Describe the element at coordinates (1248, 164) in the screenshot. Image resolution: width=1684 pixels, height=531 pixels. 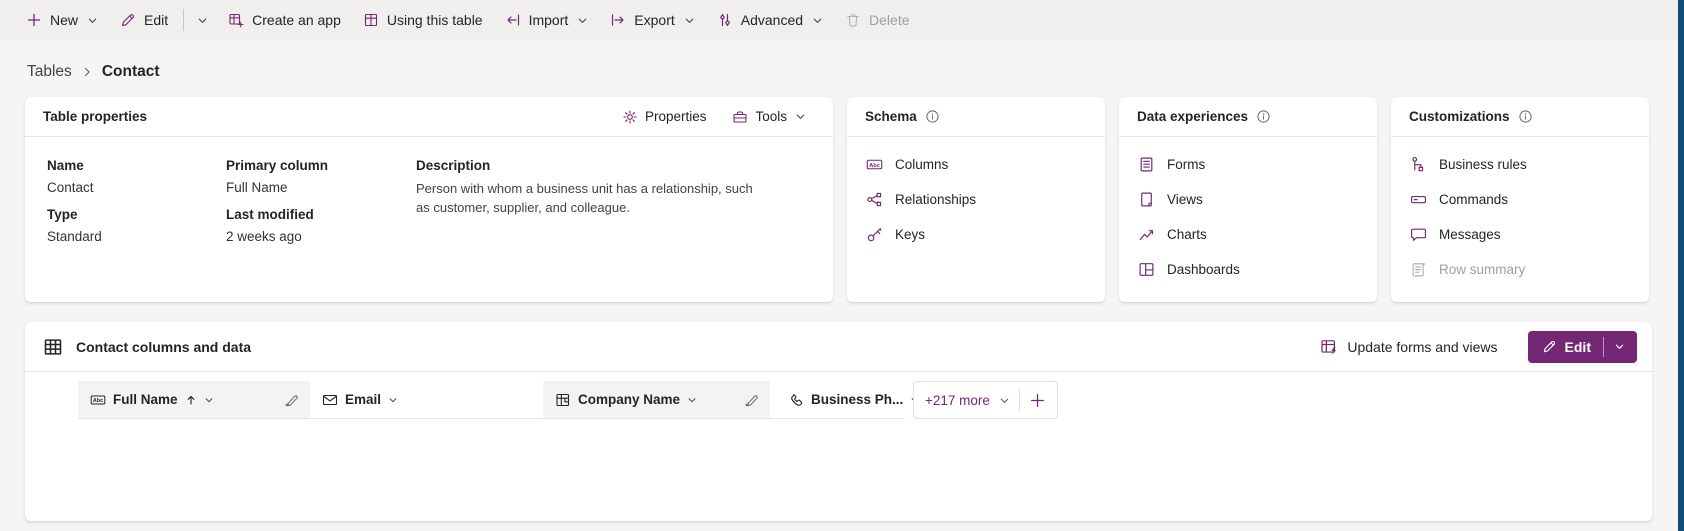
I see `data-experiences-item-forms: Forms` at that location.